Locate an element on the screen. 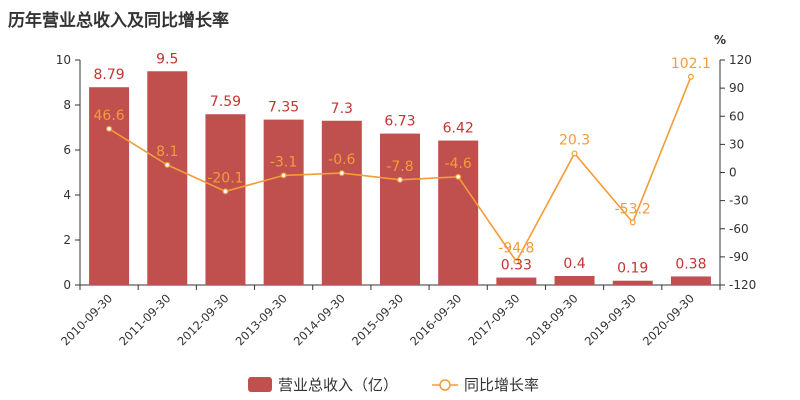 The image size is (800, 400). legend: 营业总收入（亿） 同比增长率 is located at coordinates (393, 385).